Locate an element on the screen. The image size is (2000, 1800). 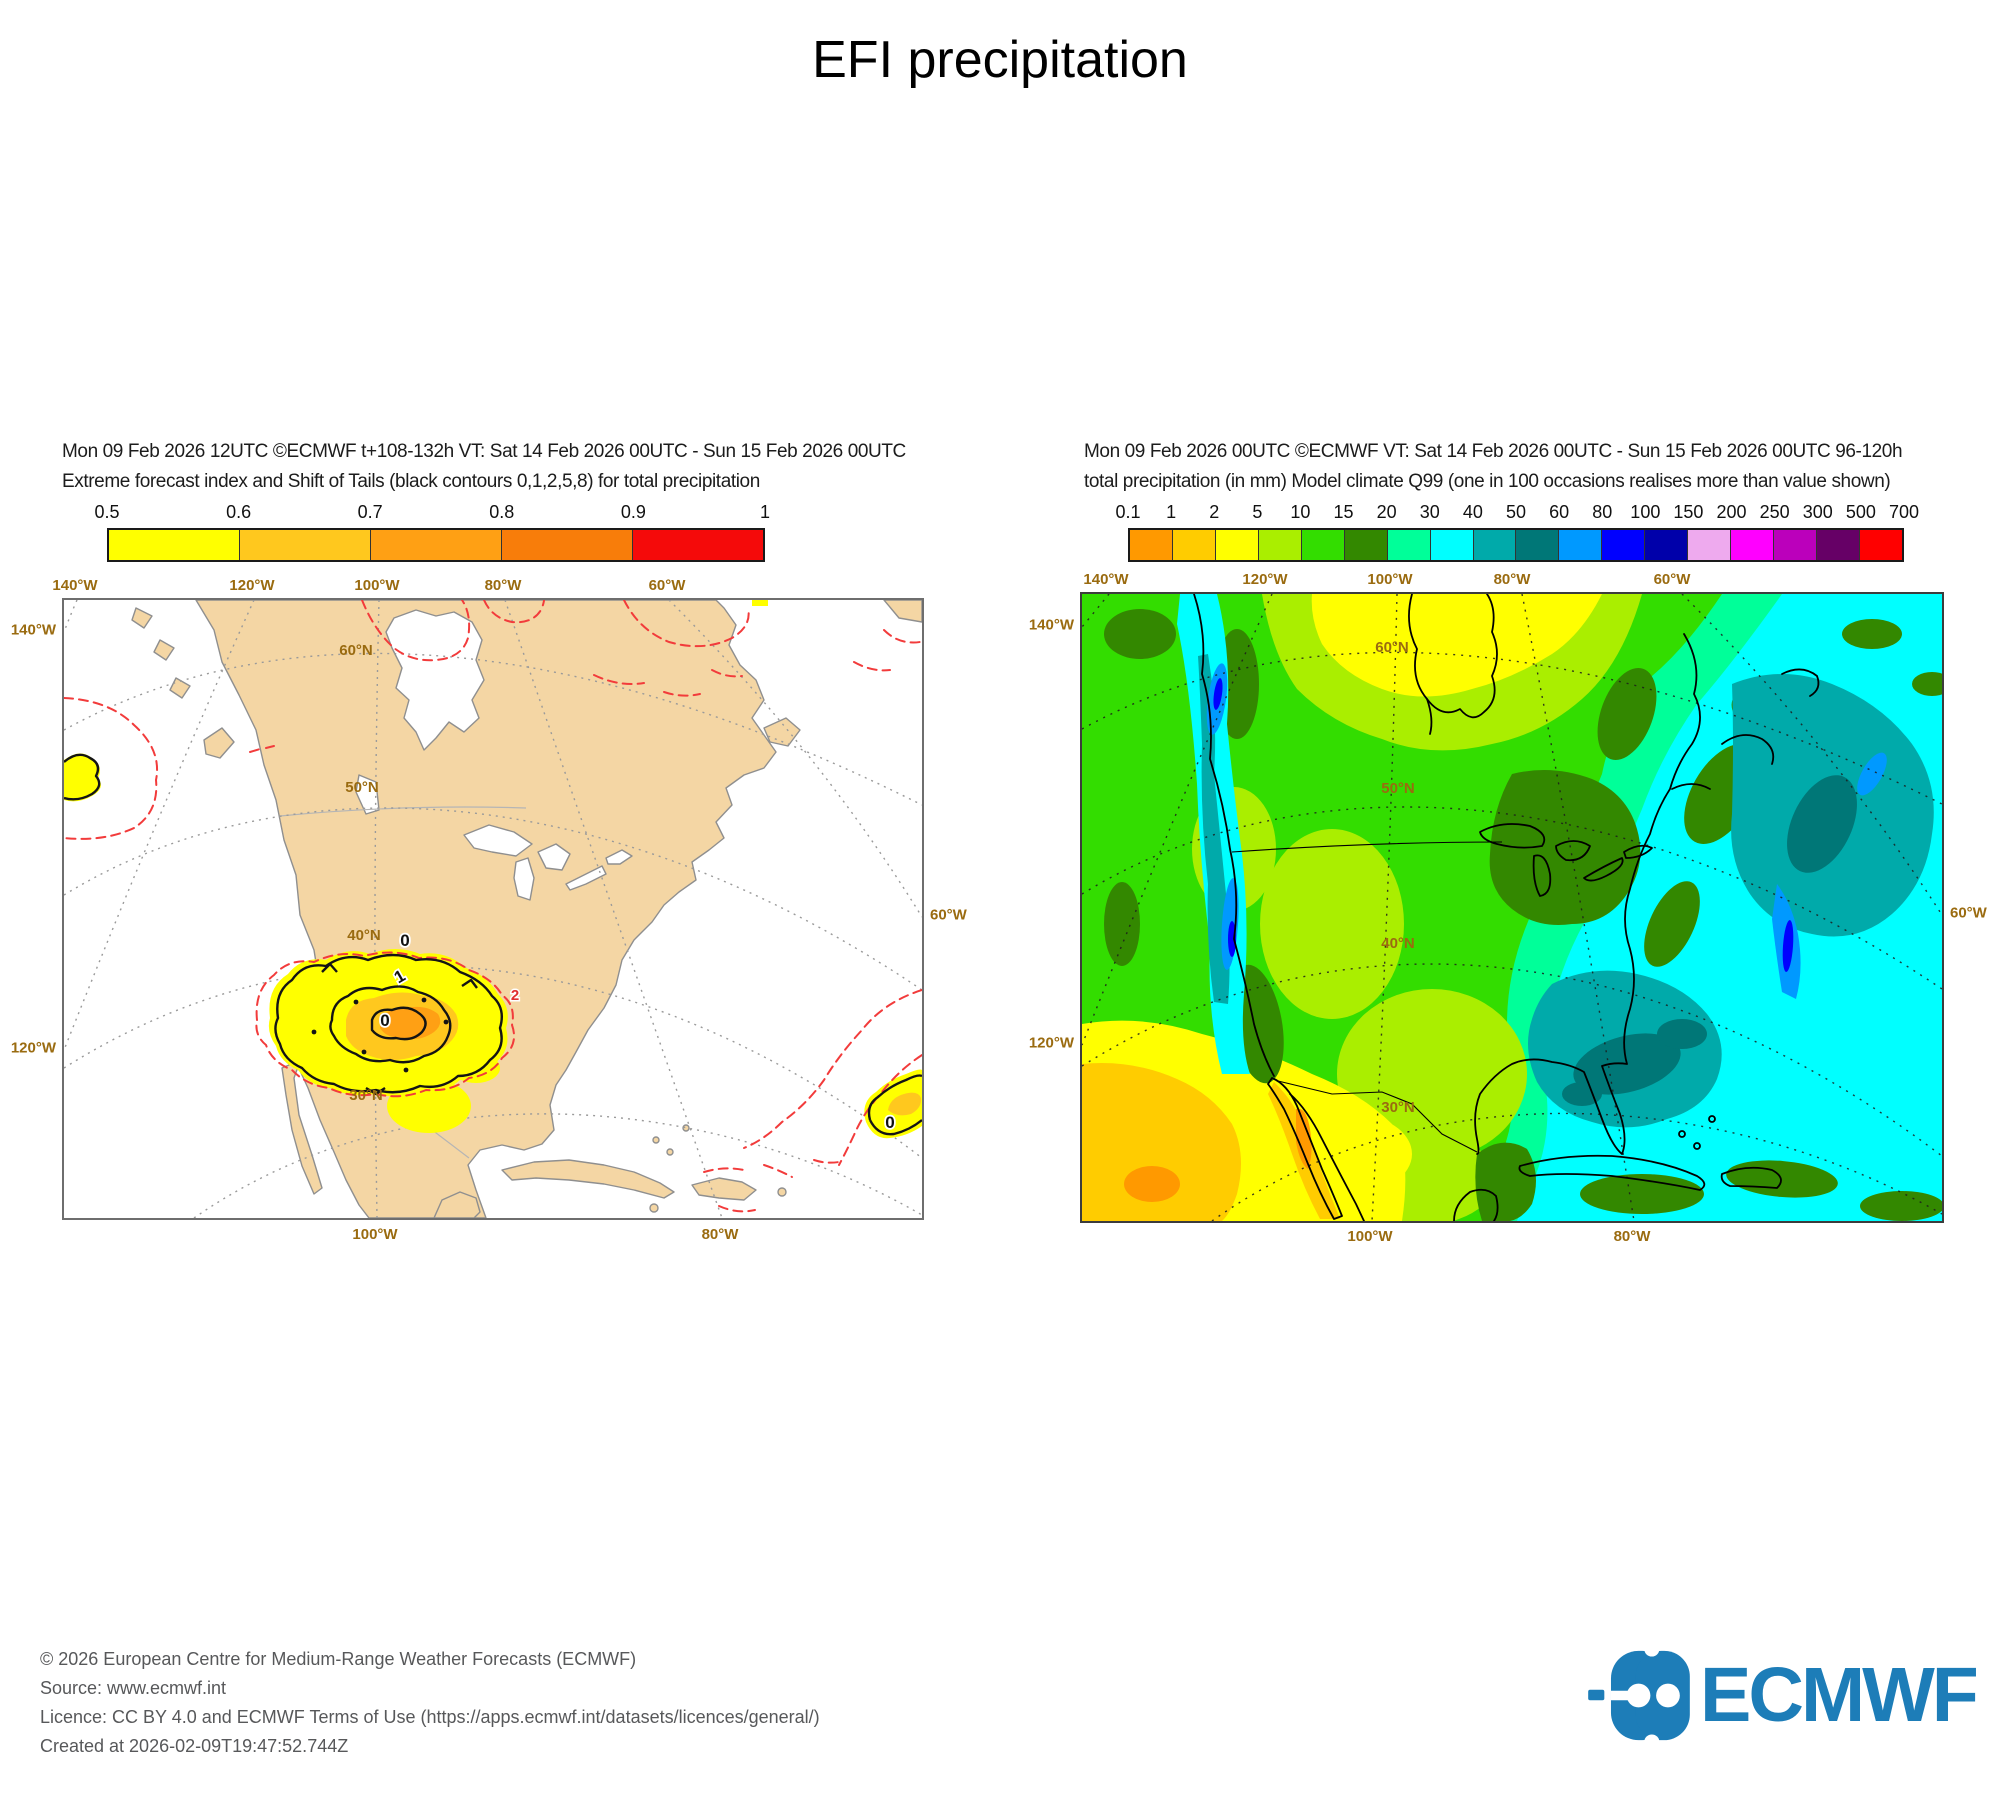
islands is located at coordinates (526, 909).